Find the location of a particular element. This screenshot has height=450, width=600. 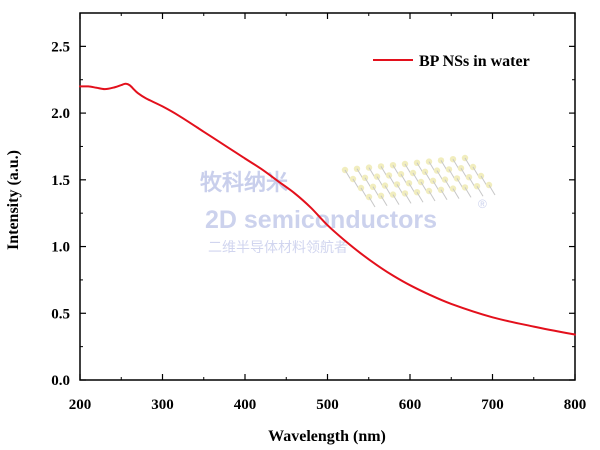

x-tick-label: 300 is located at coordinates (162, 405).